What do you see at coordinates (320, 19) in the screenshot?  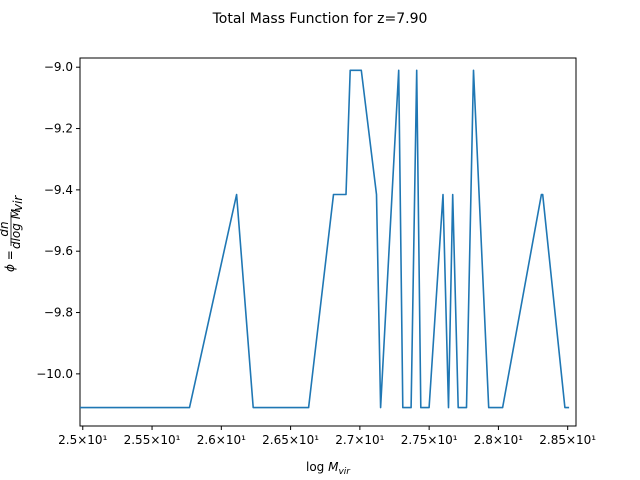 I see `chart-title: Total Mass Function for z=7.90` at bounding box center [320, 19].